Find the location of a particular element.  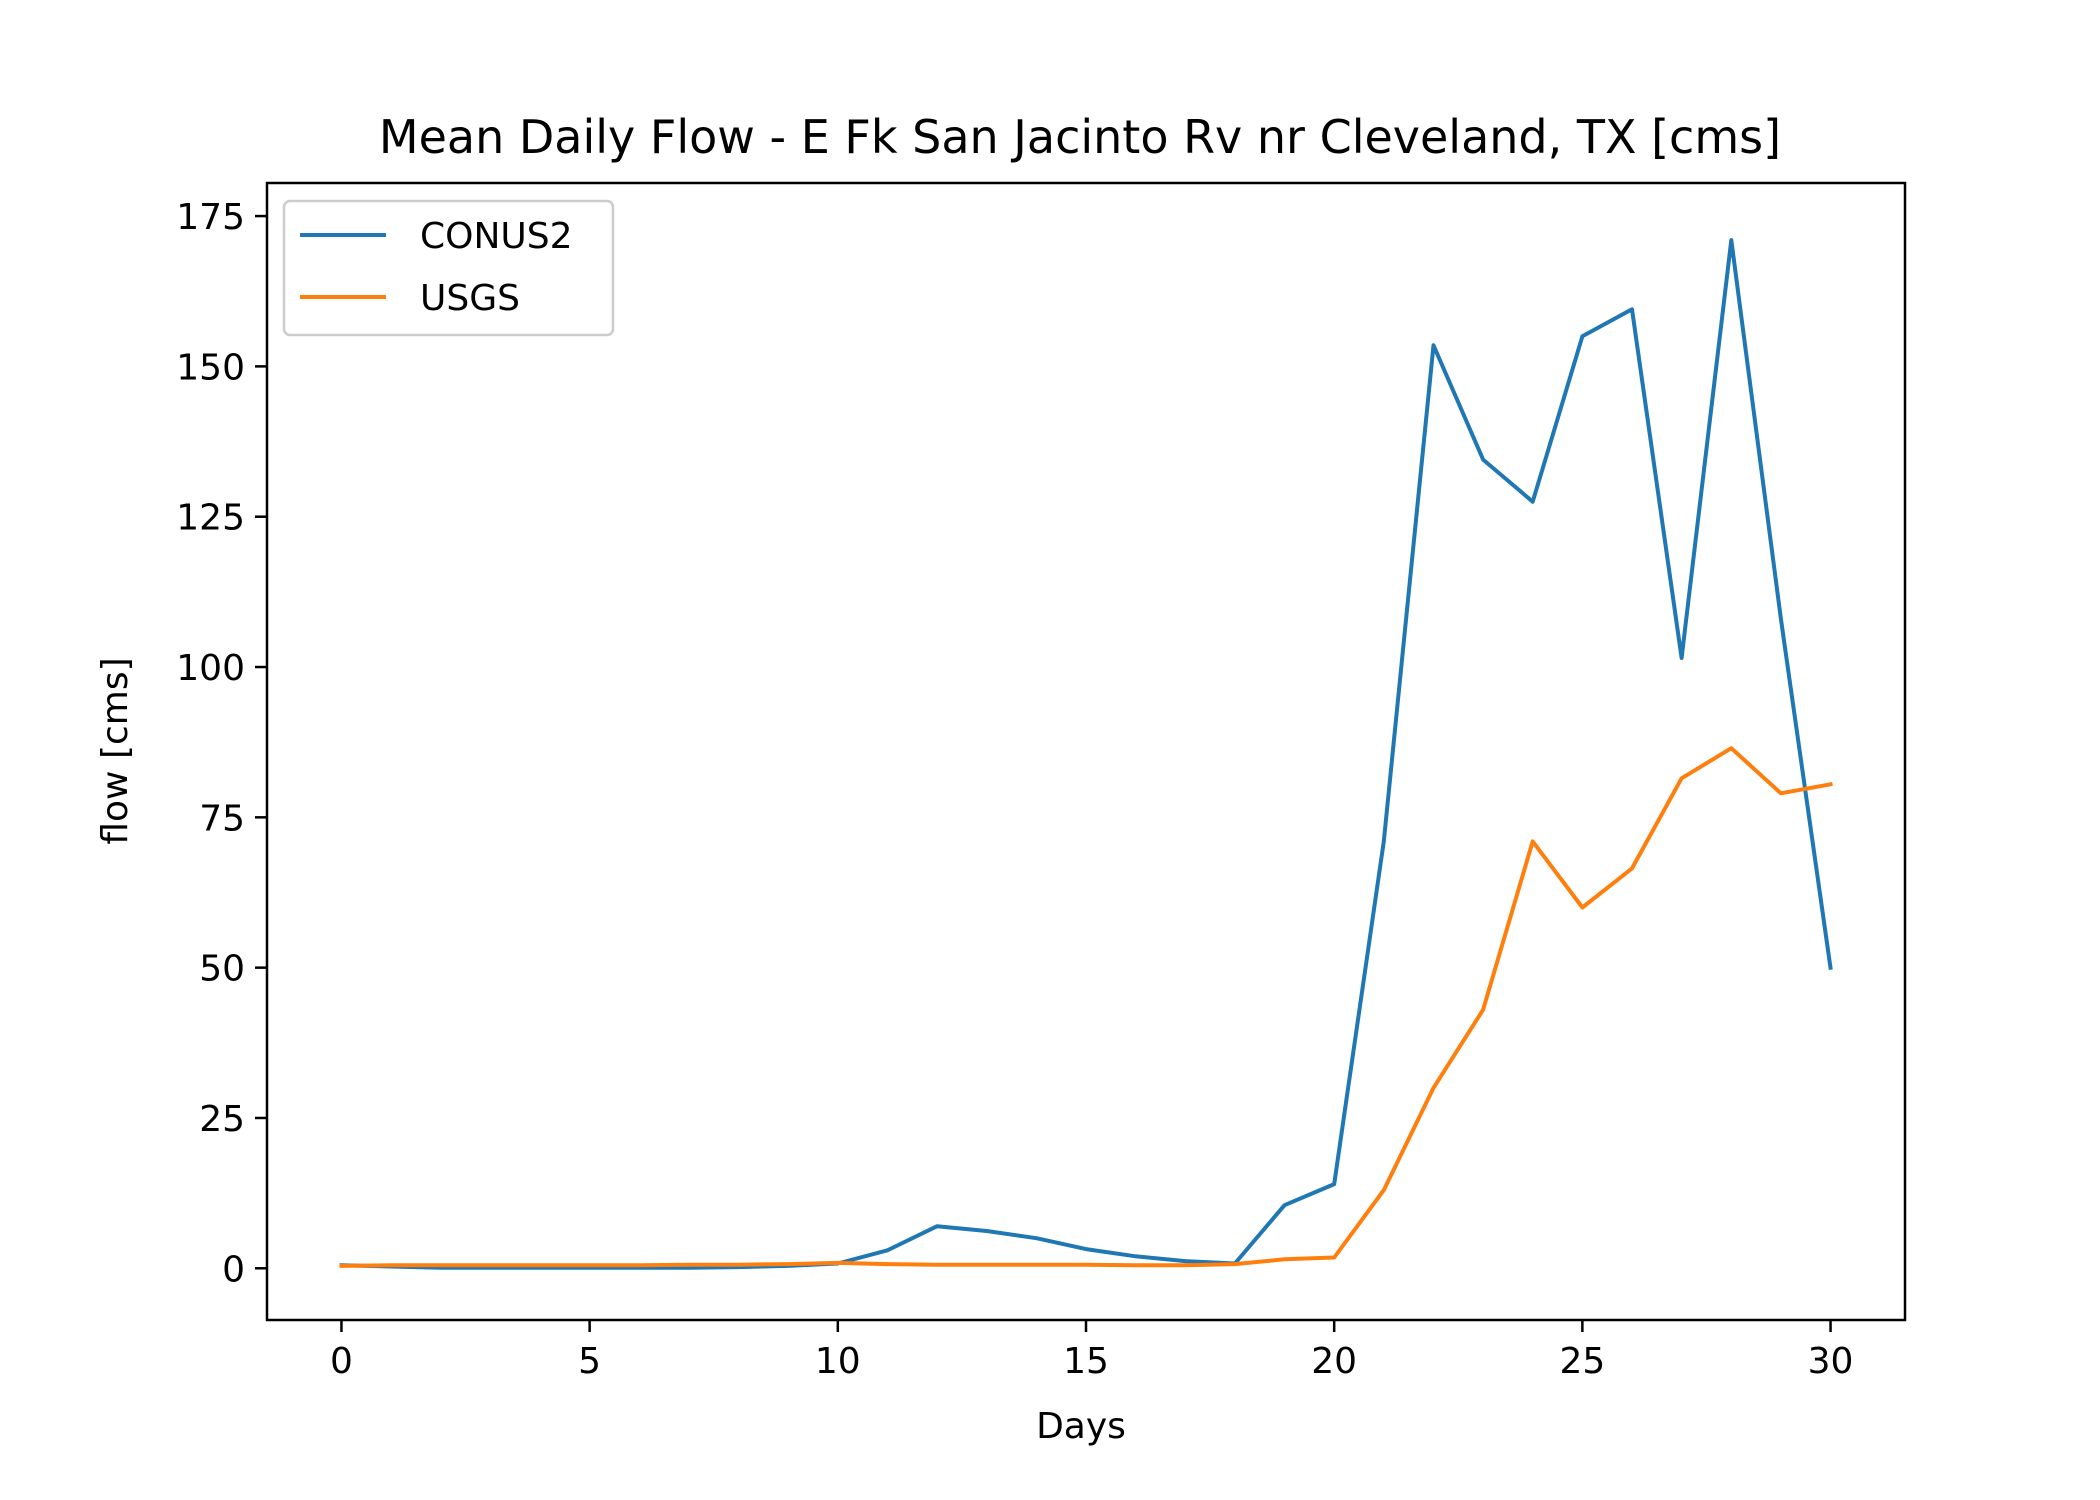

y-tick-label: 175 is located at coordinates (210, 217).